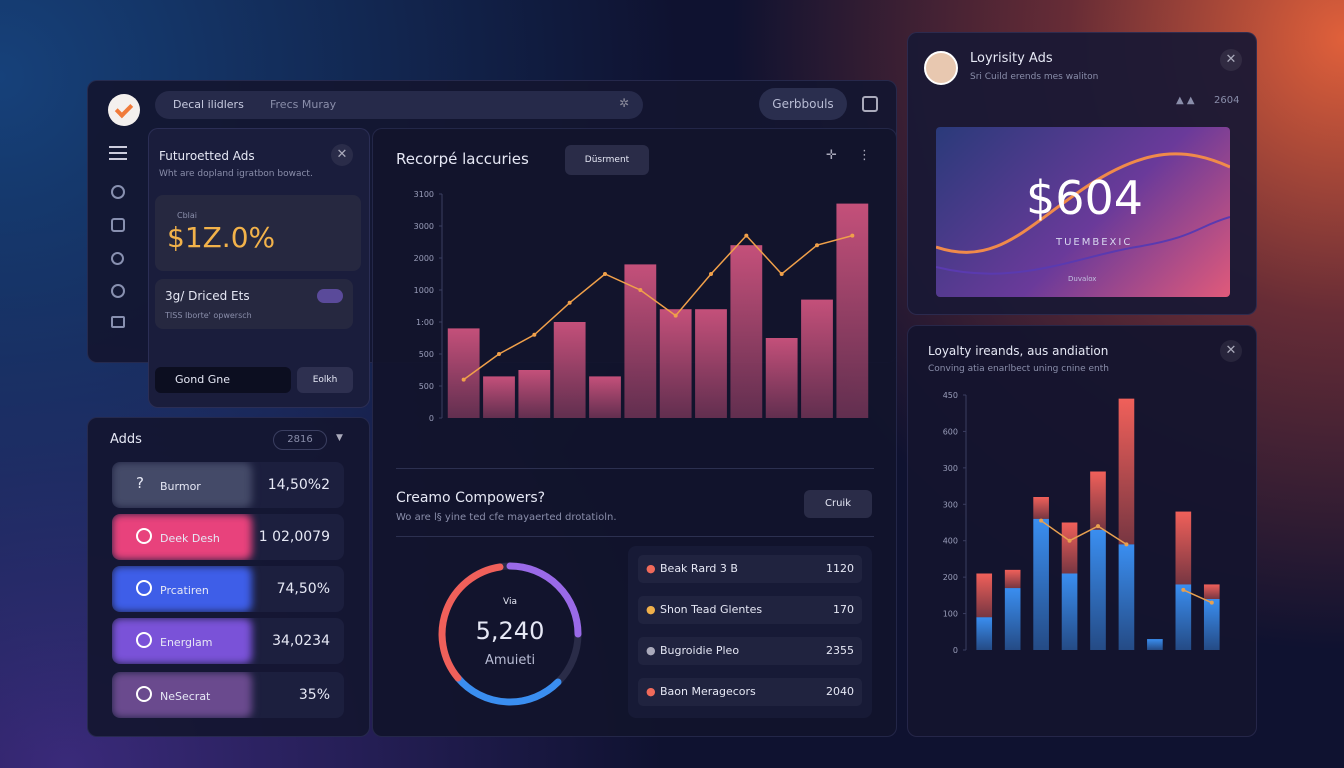  Describe the element at coordinates (184, 590) in the screenshot. I see `ad-name: Prcatiren` at that location.